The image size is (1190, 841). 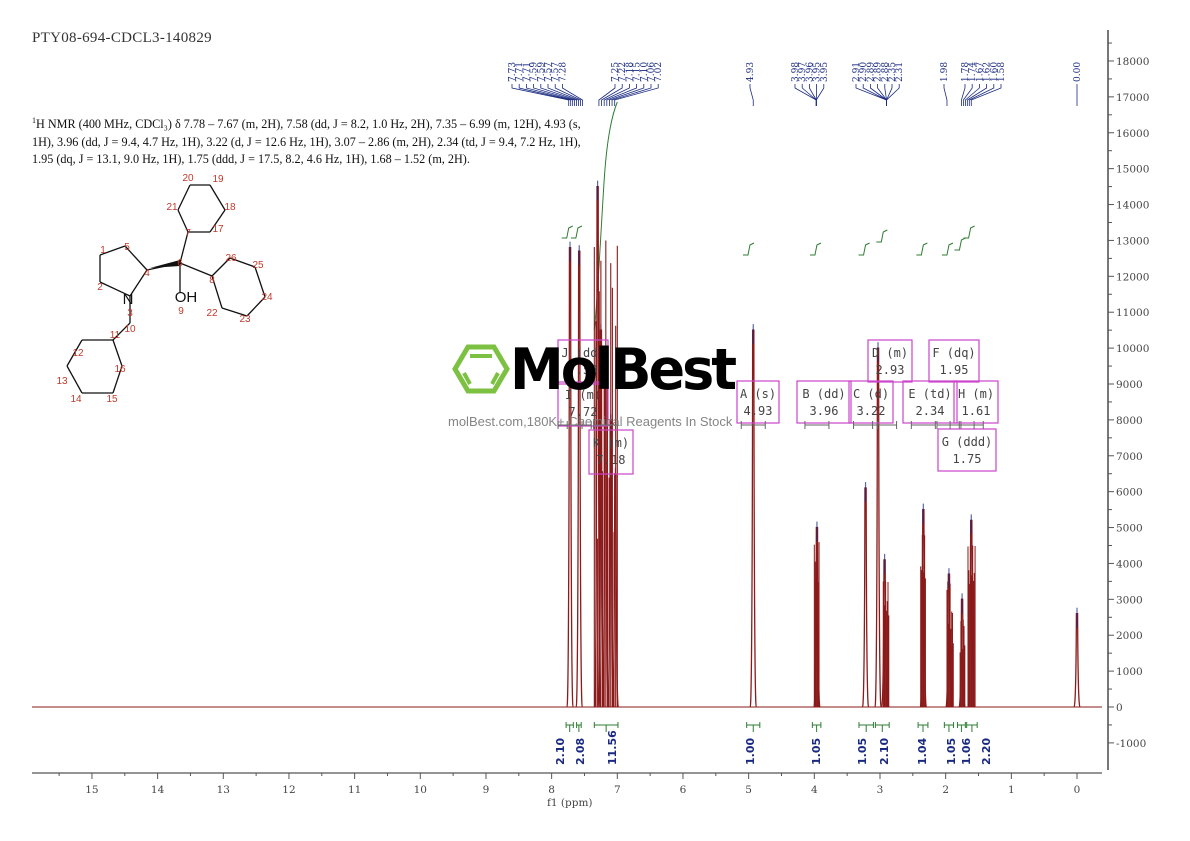 I want to click on x-tick-label: 8, so click(x=551, y=790).